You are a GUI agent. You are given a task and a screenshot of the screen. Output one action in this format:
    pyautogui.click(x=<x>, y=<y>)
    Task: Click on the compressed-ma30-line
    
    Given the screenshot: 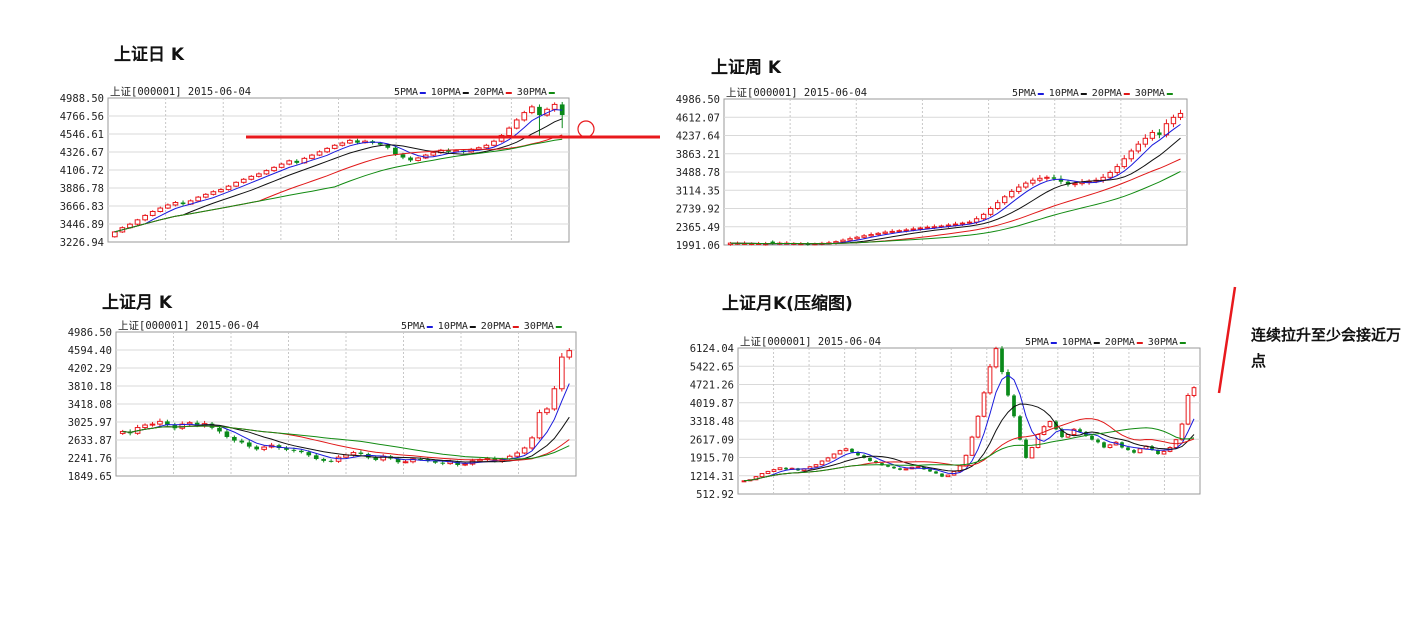 What is the action you would take?
    pyautogui.click(x=969, y=454)
    